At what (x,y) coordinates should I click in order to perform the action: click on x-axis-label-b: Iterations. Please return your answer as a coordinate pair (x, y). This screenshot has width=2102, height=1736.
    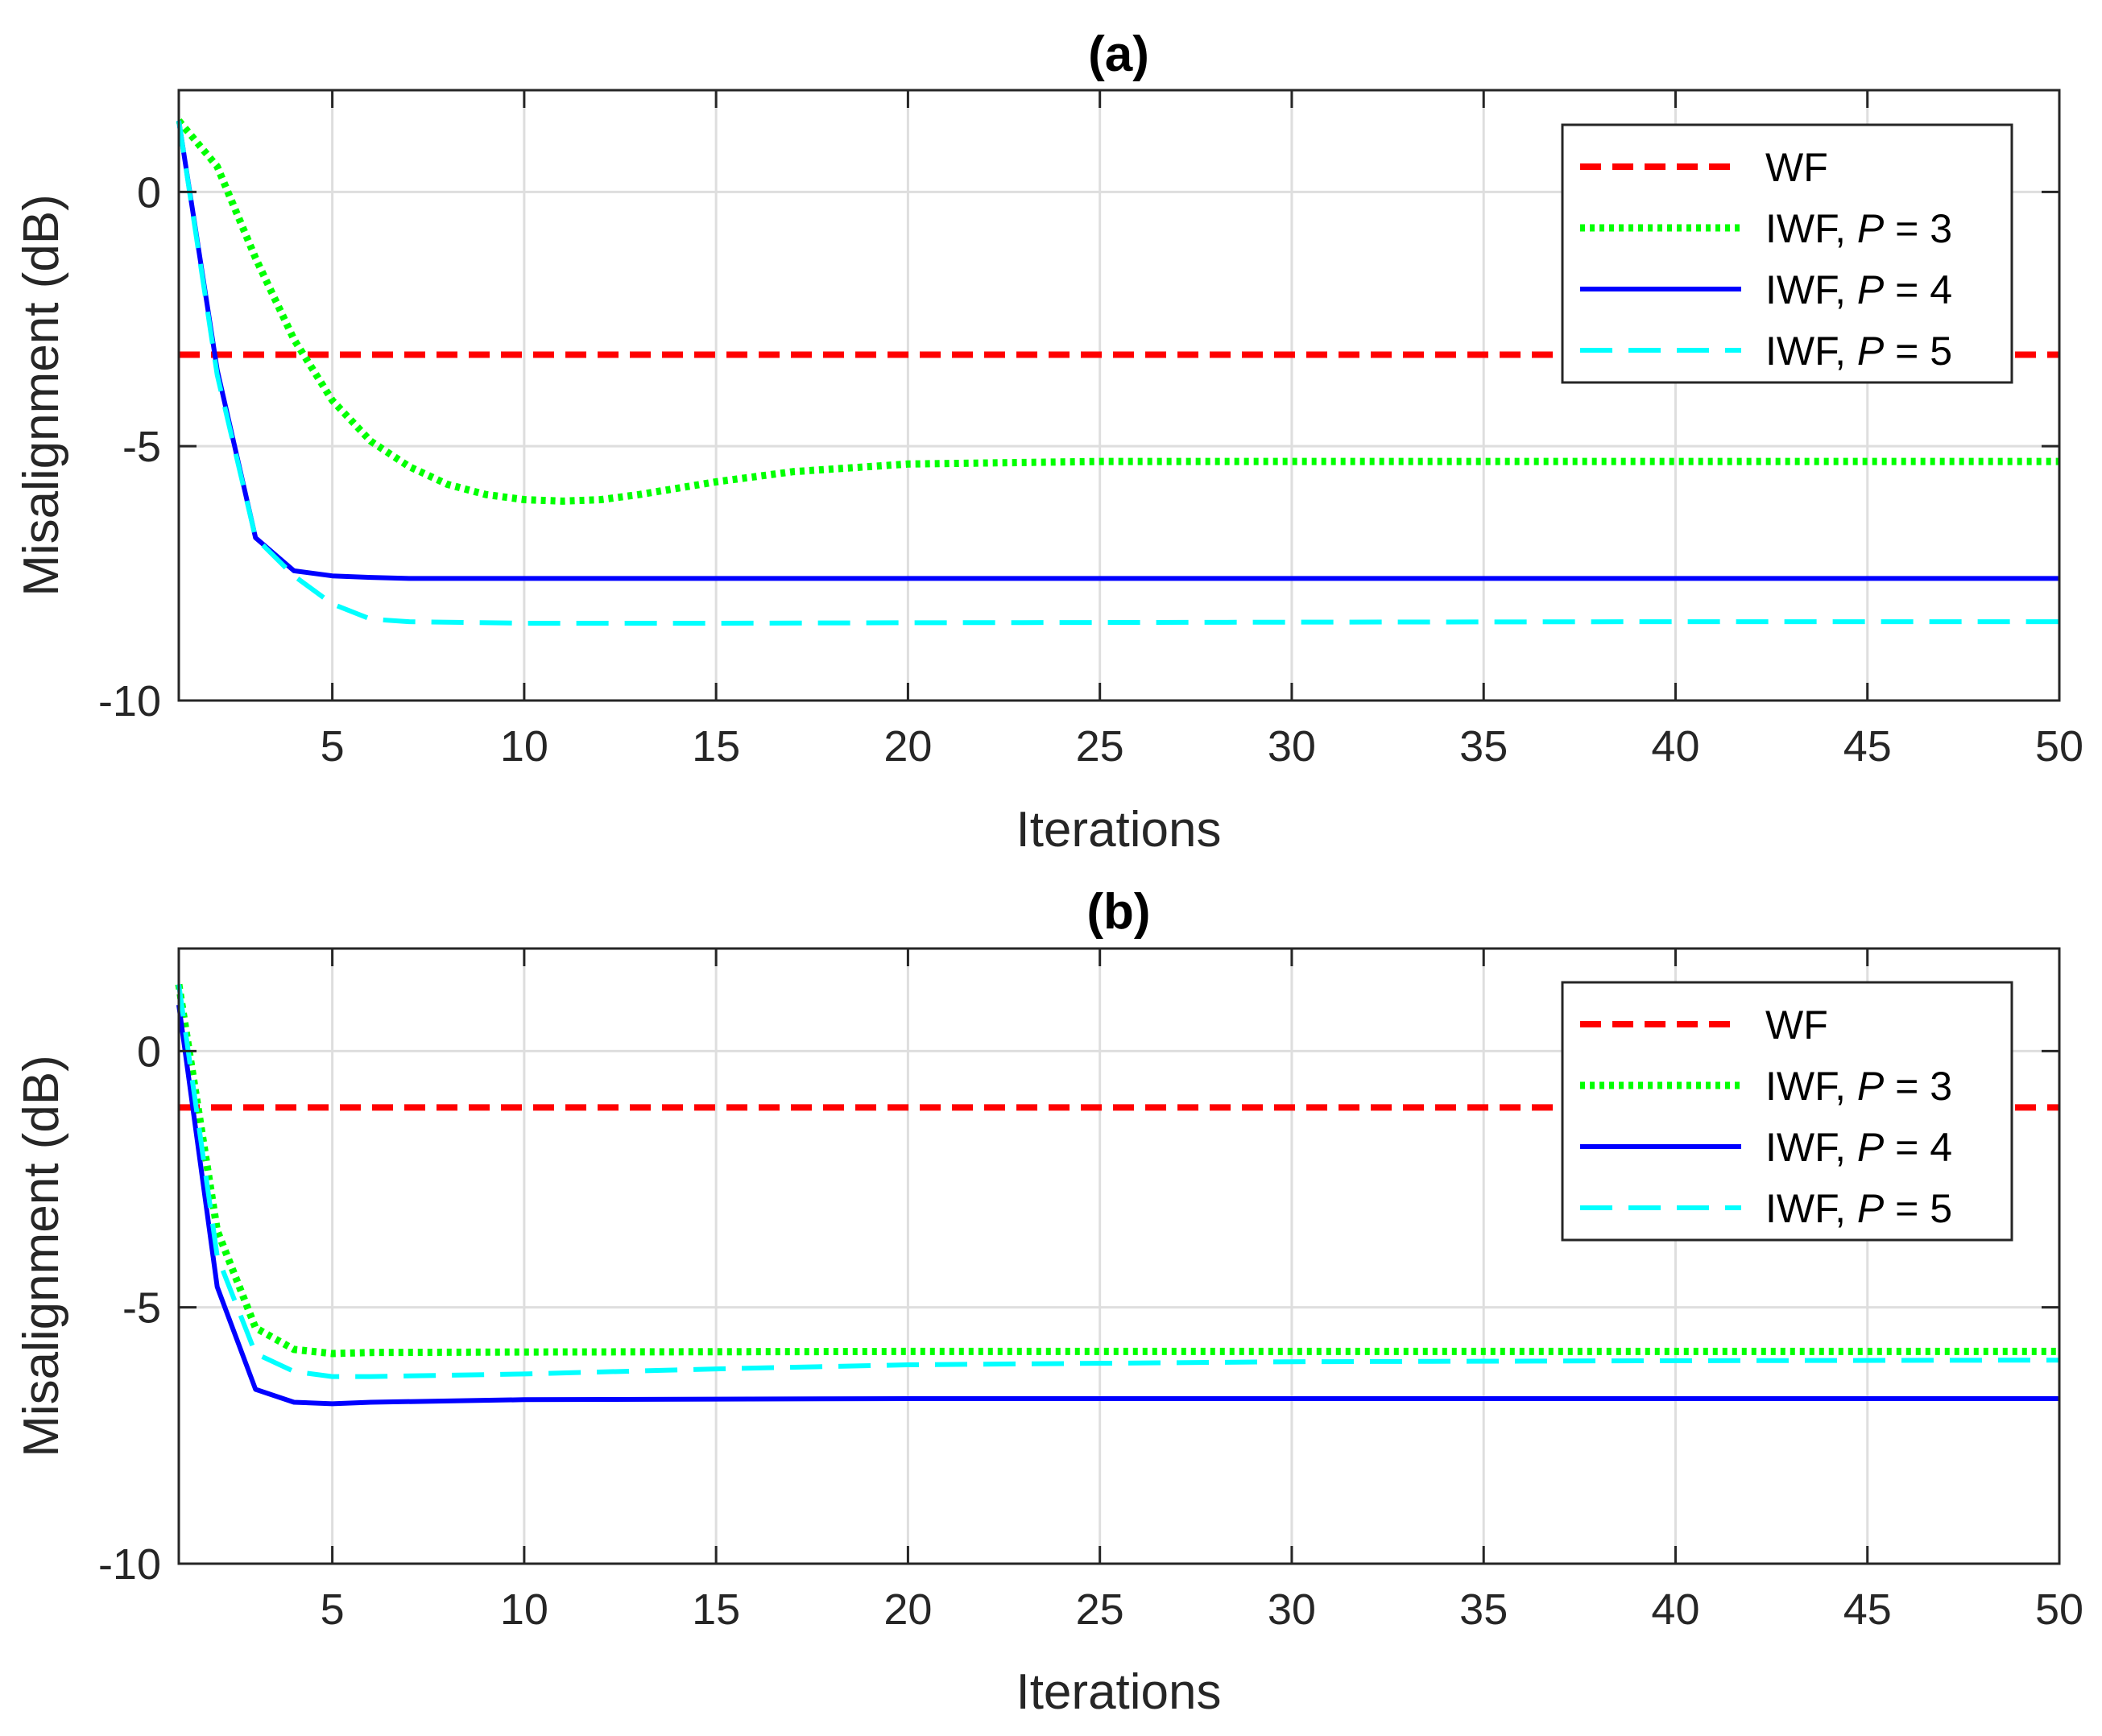
    Looking at the image, I should click on (1118, 1692).